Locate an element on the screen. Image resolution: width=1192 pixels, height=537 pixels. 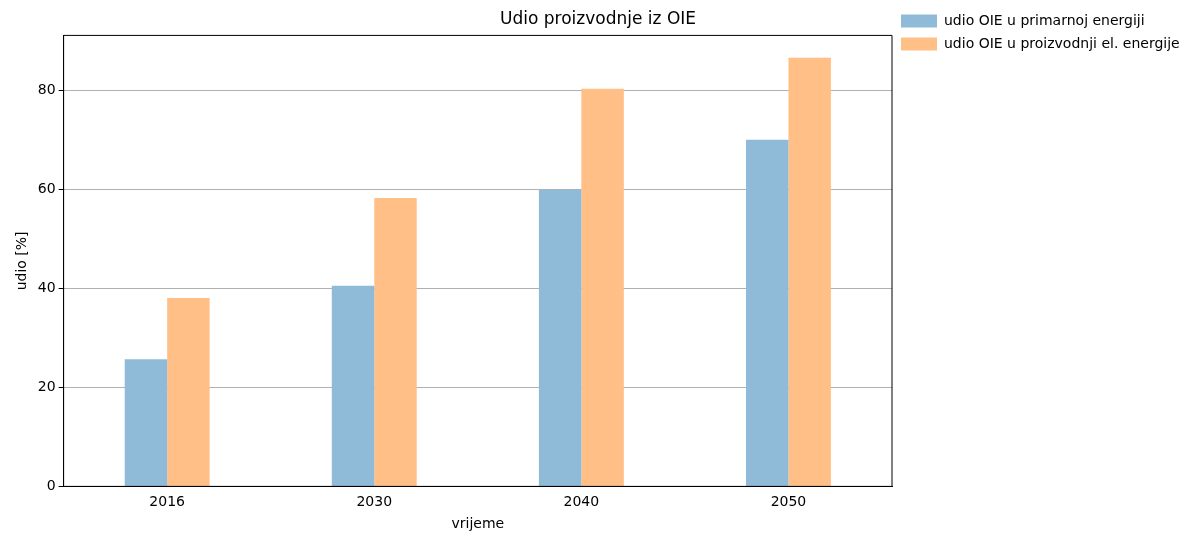
x-axis-title: vrijeme is located at coordinates (478, 523).